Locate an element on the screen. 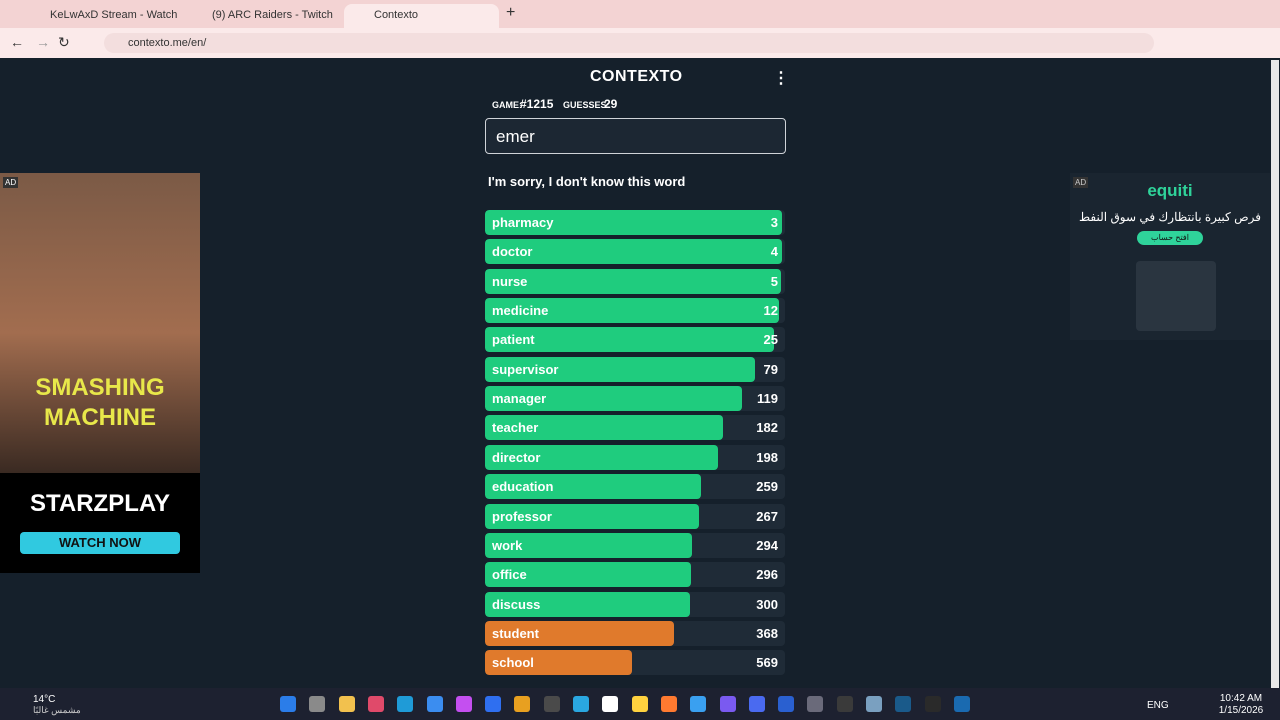 This screenshot has width=1280, height=720. tab: Contexto is located at coordinates (421, 16).